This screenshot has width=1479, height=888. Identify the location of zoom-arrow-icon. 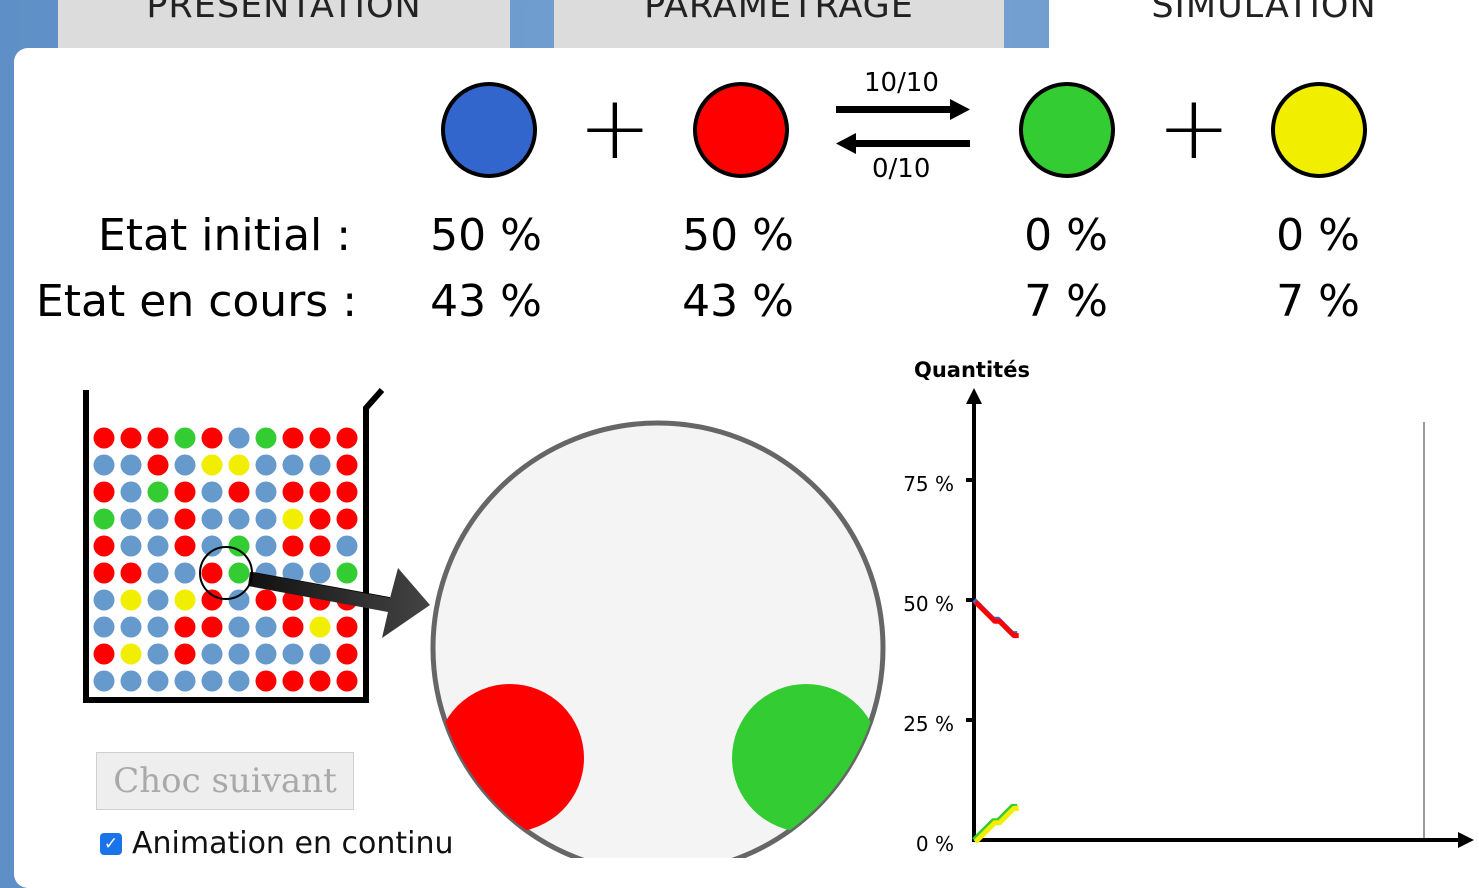
(339, 603).